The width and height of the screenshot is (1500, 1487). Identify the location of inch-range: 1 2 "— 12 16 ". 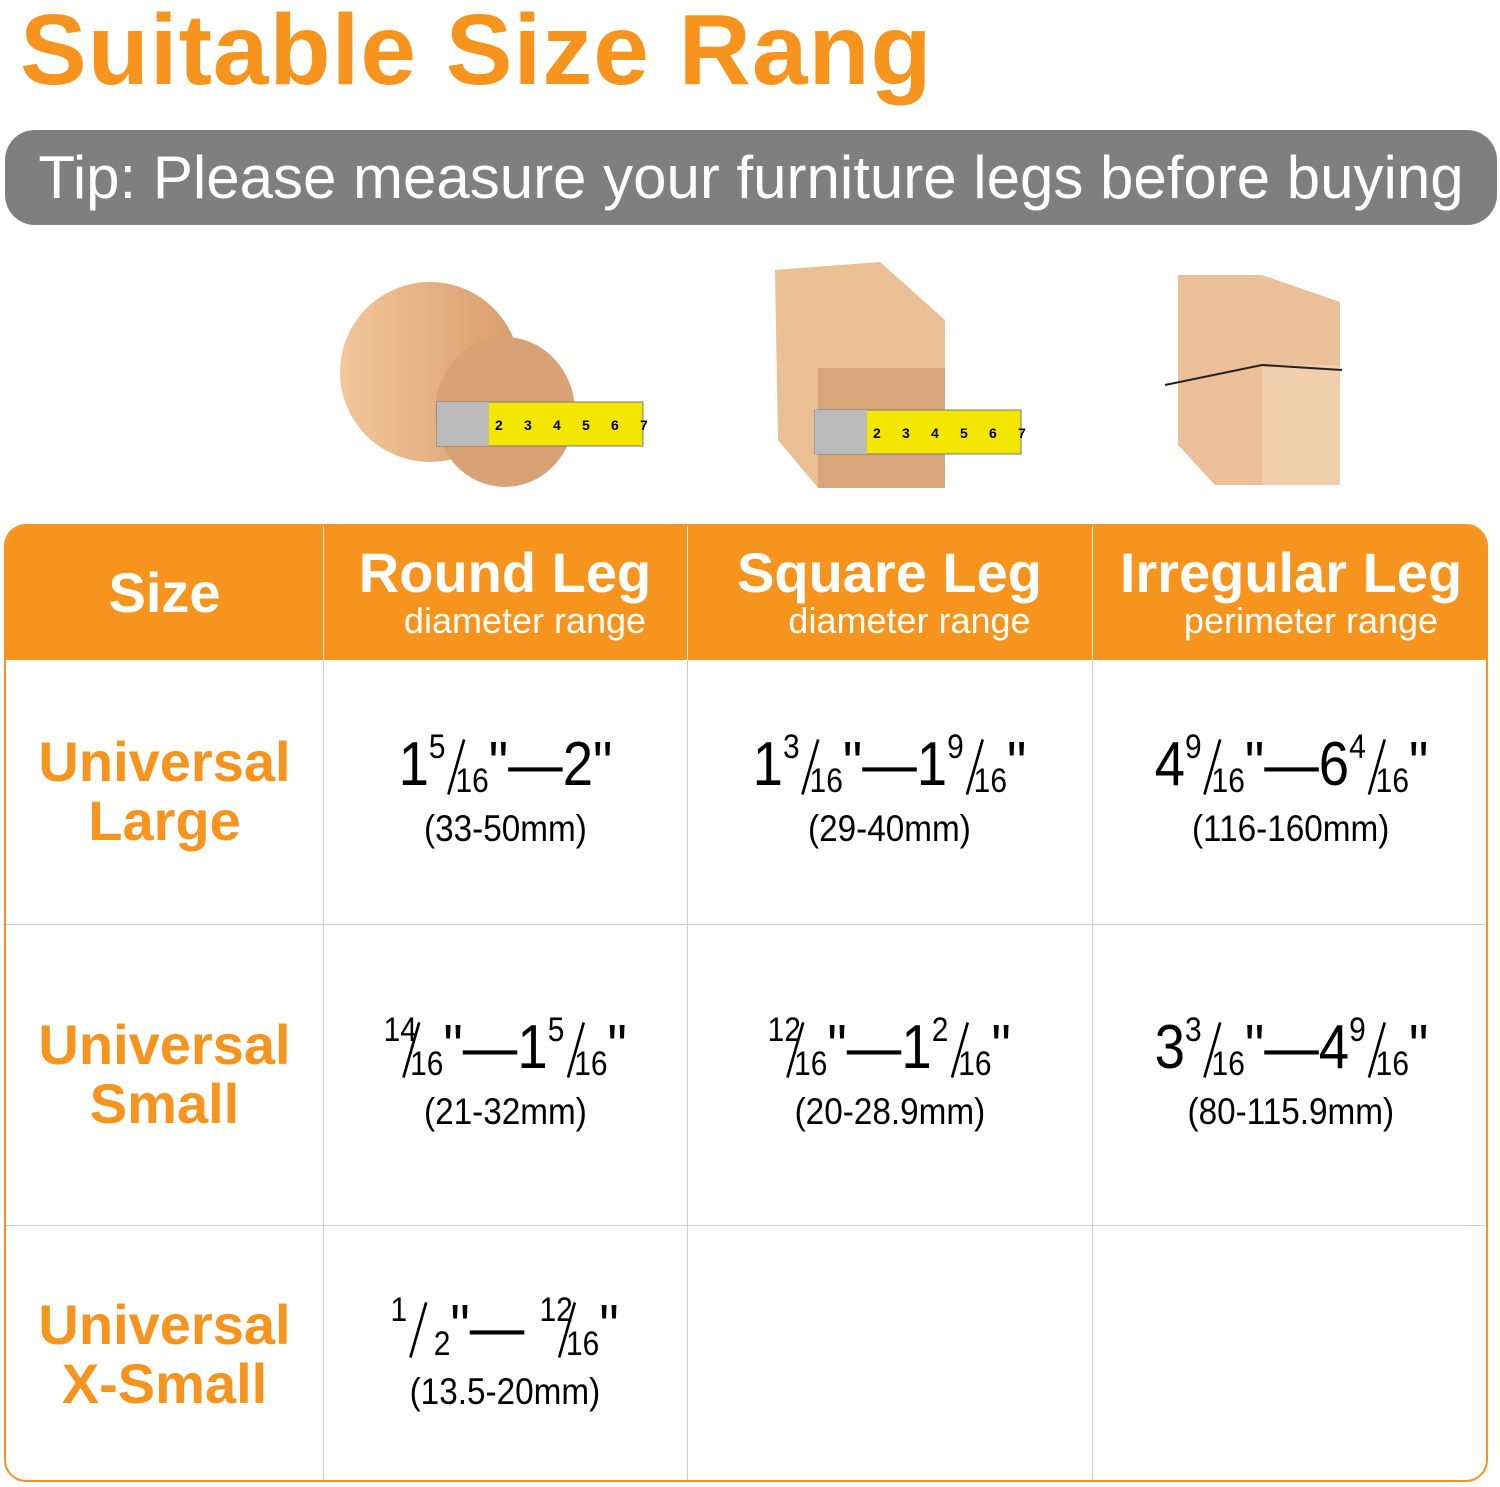
(505, 1327).